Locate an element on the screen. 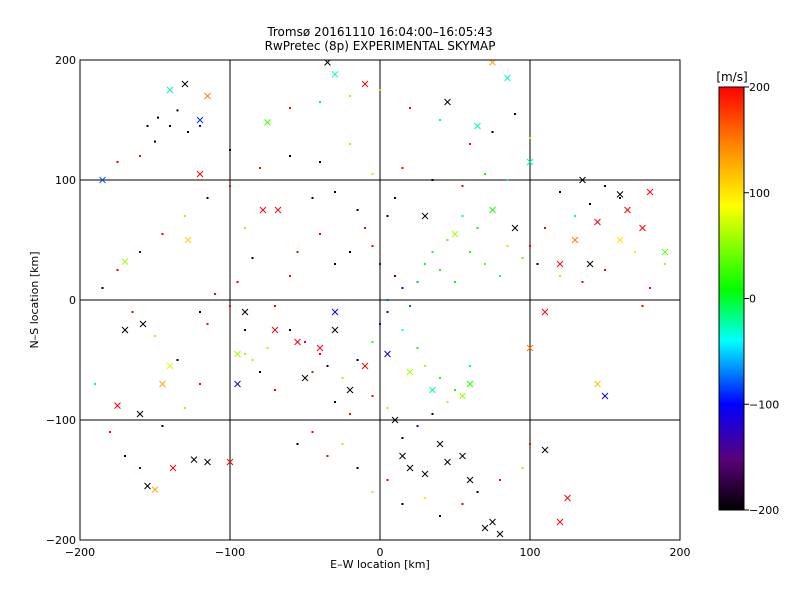 This screenshot has height=604, width=800. y-tick-label: −100 is located at coordinates (61, 420).